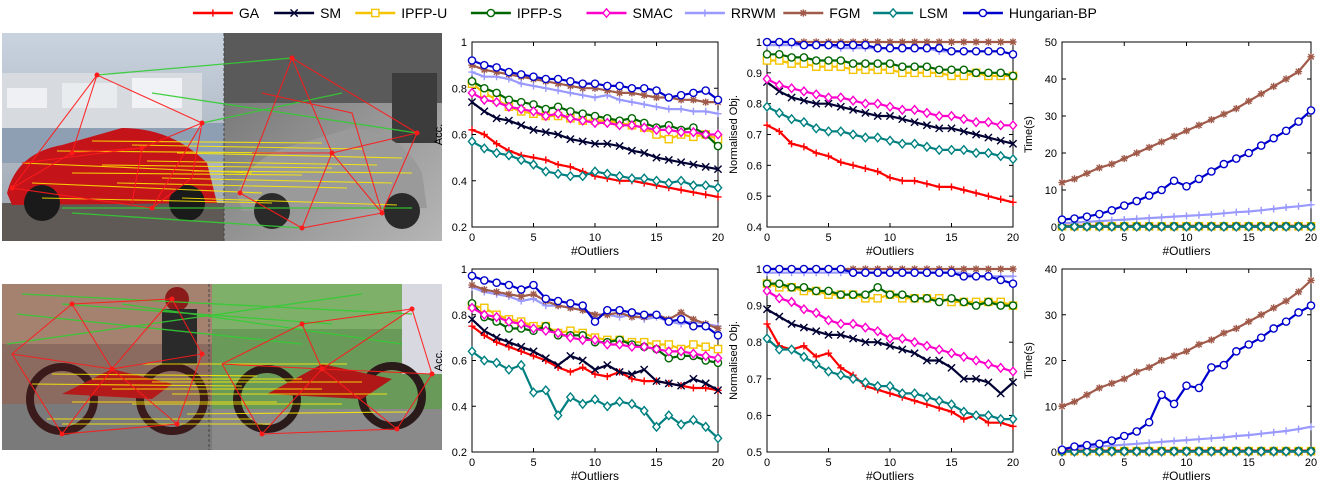 The width and height of the screenshot is (1323, 490). I want to click on series-lsm, so click(595, 395).